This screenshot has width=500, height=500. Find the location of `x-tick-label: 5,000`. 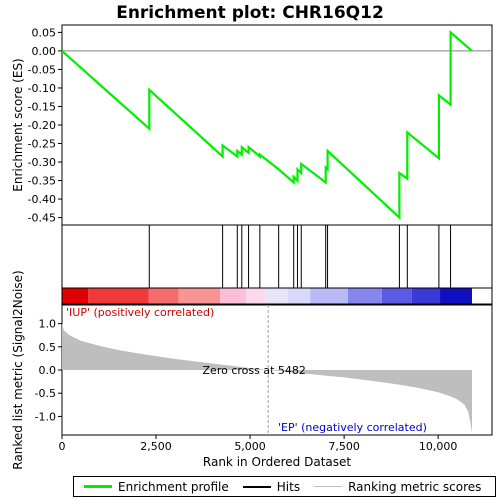

x-tick-label: 5,000 is located at coordinates (250, 446).